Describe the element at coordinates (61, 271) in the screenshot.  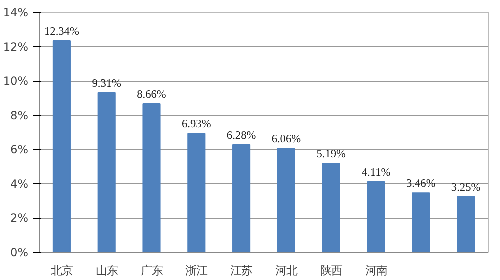
I see `x-tick-label: 北京` at that location.